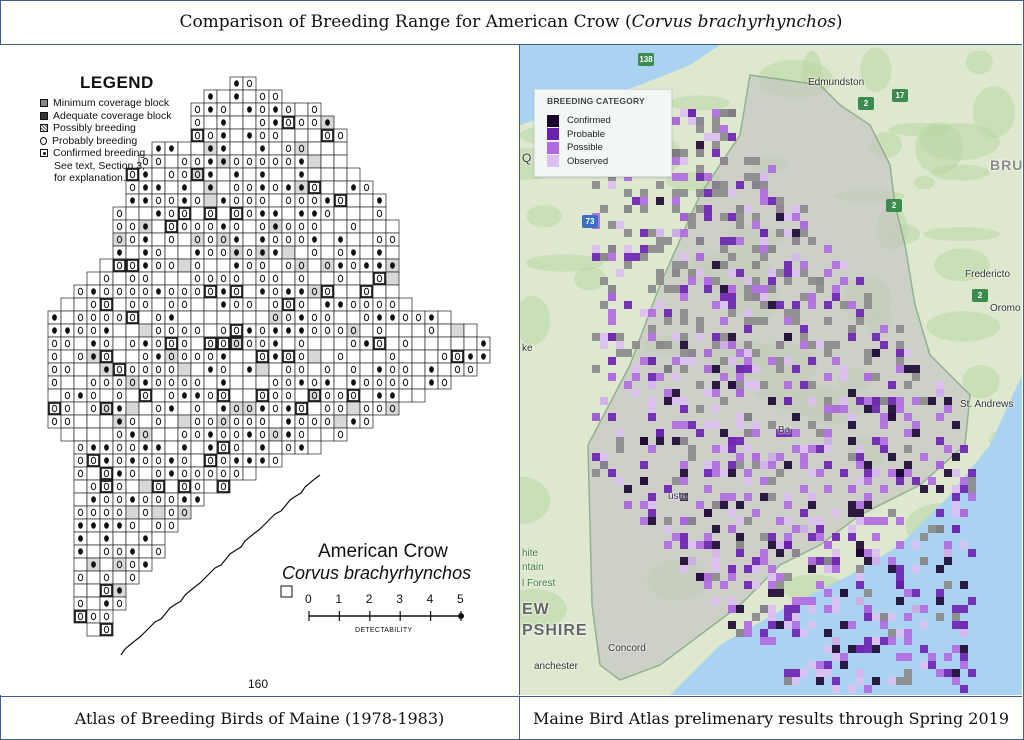  What do you see at coordinates (556, 666) in the screenshot?
I see `place-label-manchester: anchester` at bounding box center [556, 666].